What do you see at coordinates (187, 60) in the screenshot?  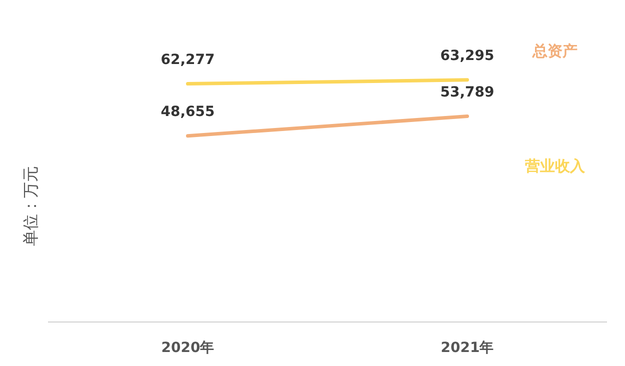 I see `data-label: 62,277` at bounding box center [187, 60].